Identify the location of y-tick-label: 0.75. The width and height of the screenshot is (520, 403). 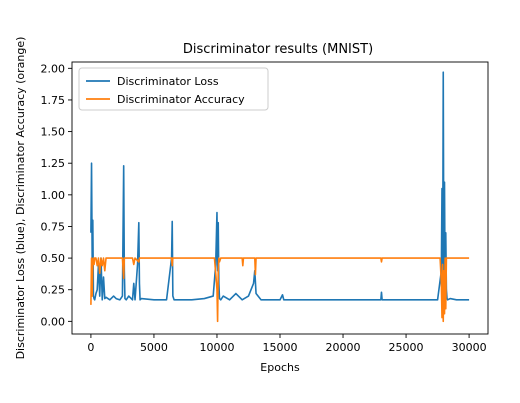
(53, 226).